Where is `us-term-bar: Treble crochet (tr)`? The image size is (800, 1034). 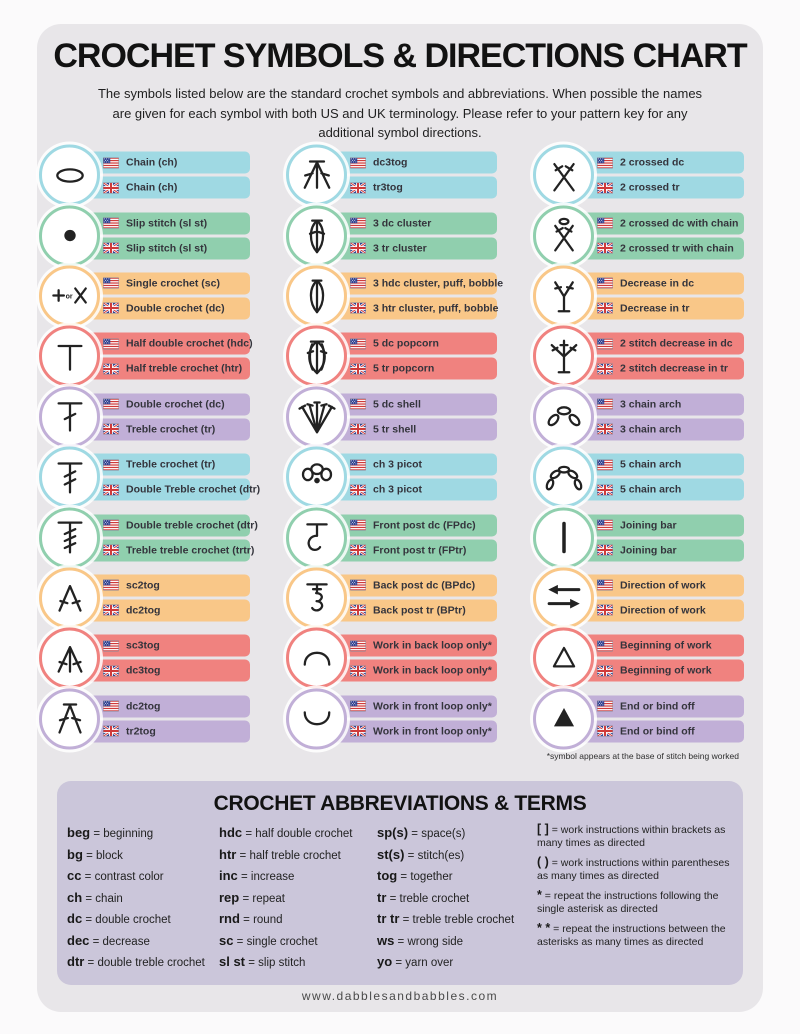
us-term-bar: Treble crochet (tr) is located at coordinates (160, 464).